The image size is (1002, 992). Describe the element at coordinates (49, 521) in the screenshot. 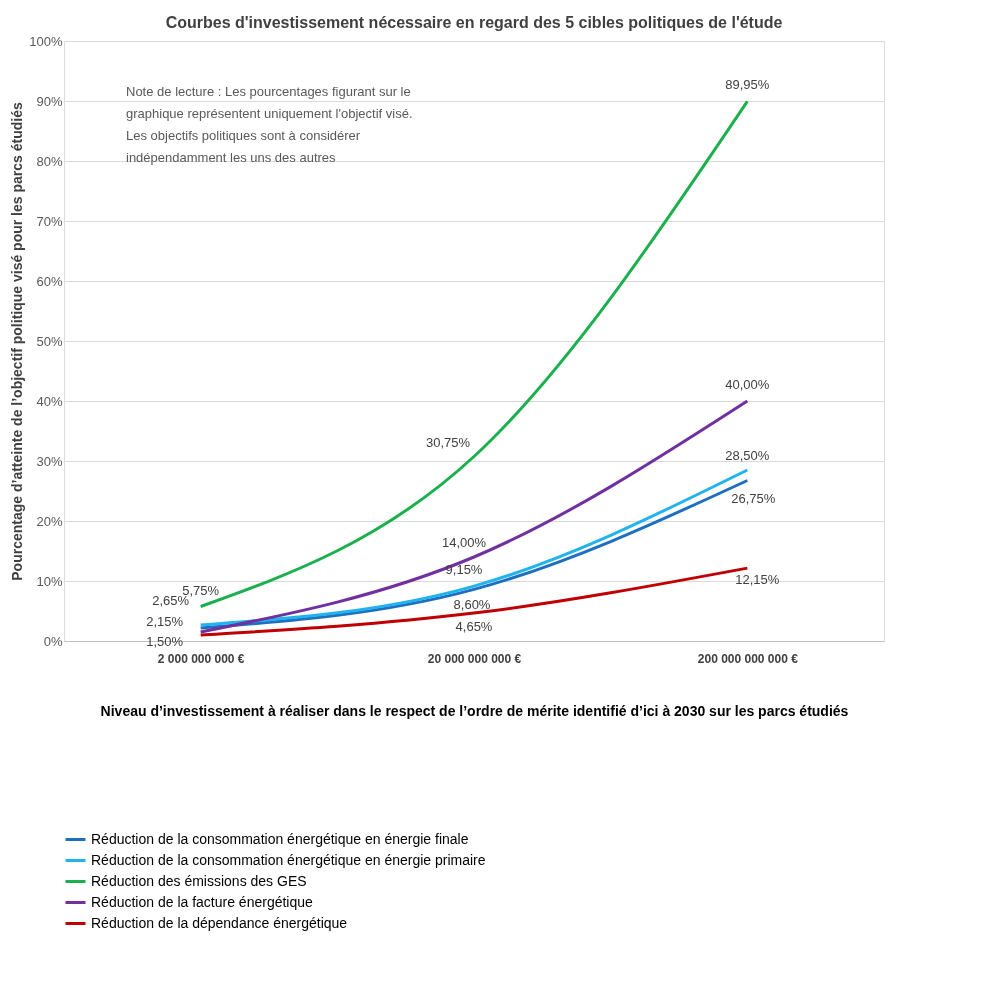

I see `y-tick-label: 20%` at that location.